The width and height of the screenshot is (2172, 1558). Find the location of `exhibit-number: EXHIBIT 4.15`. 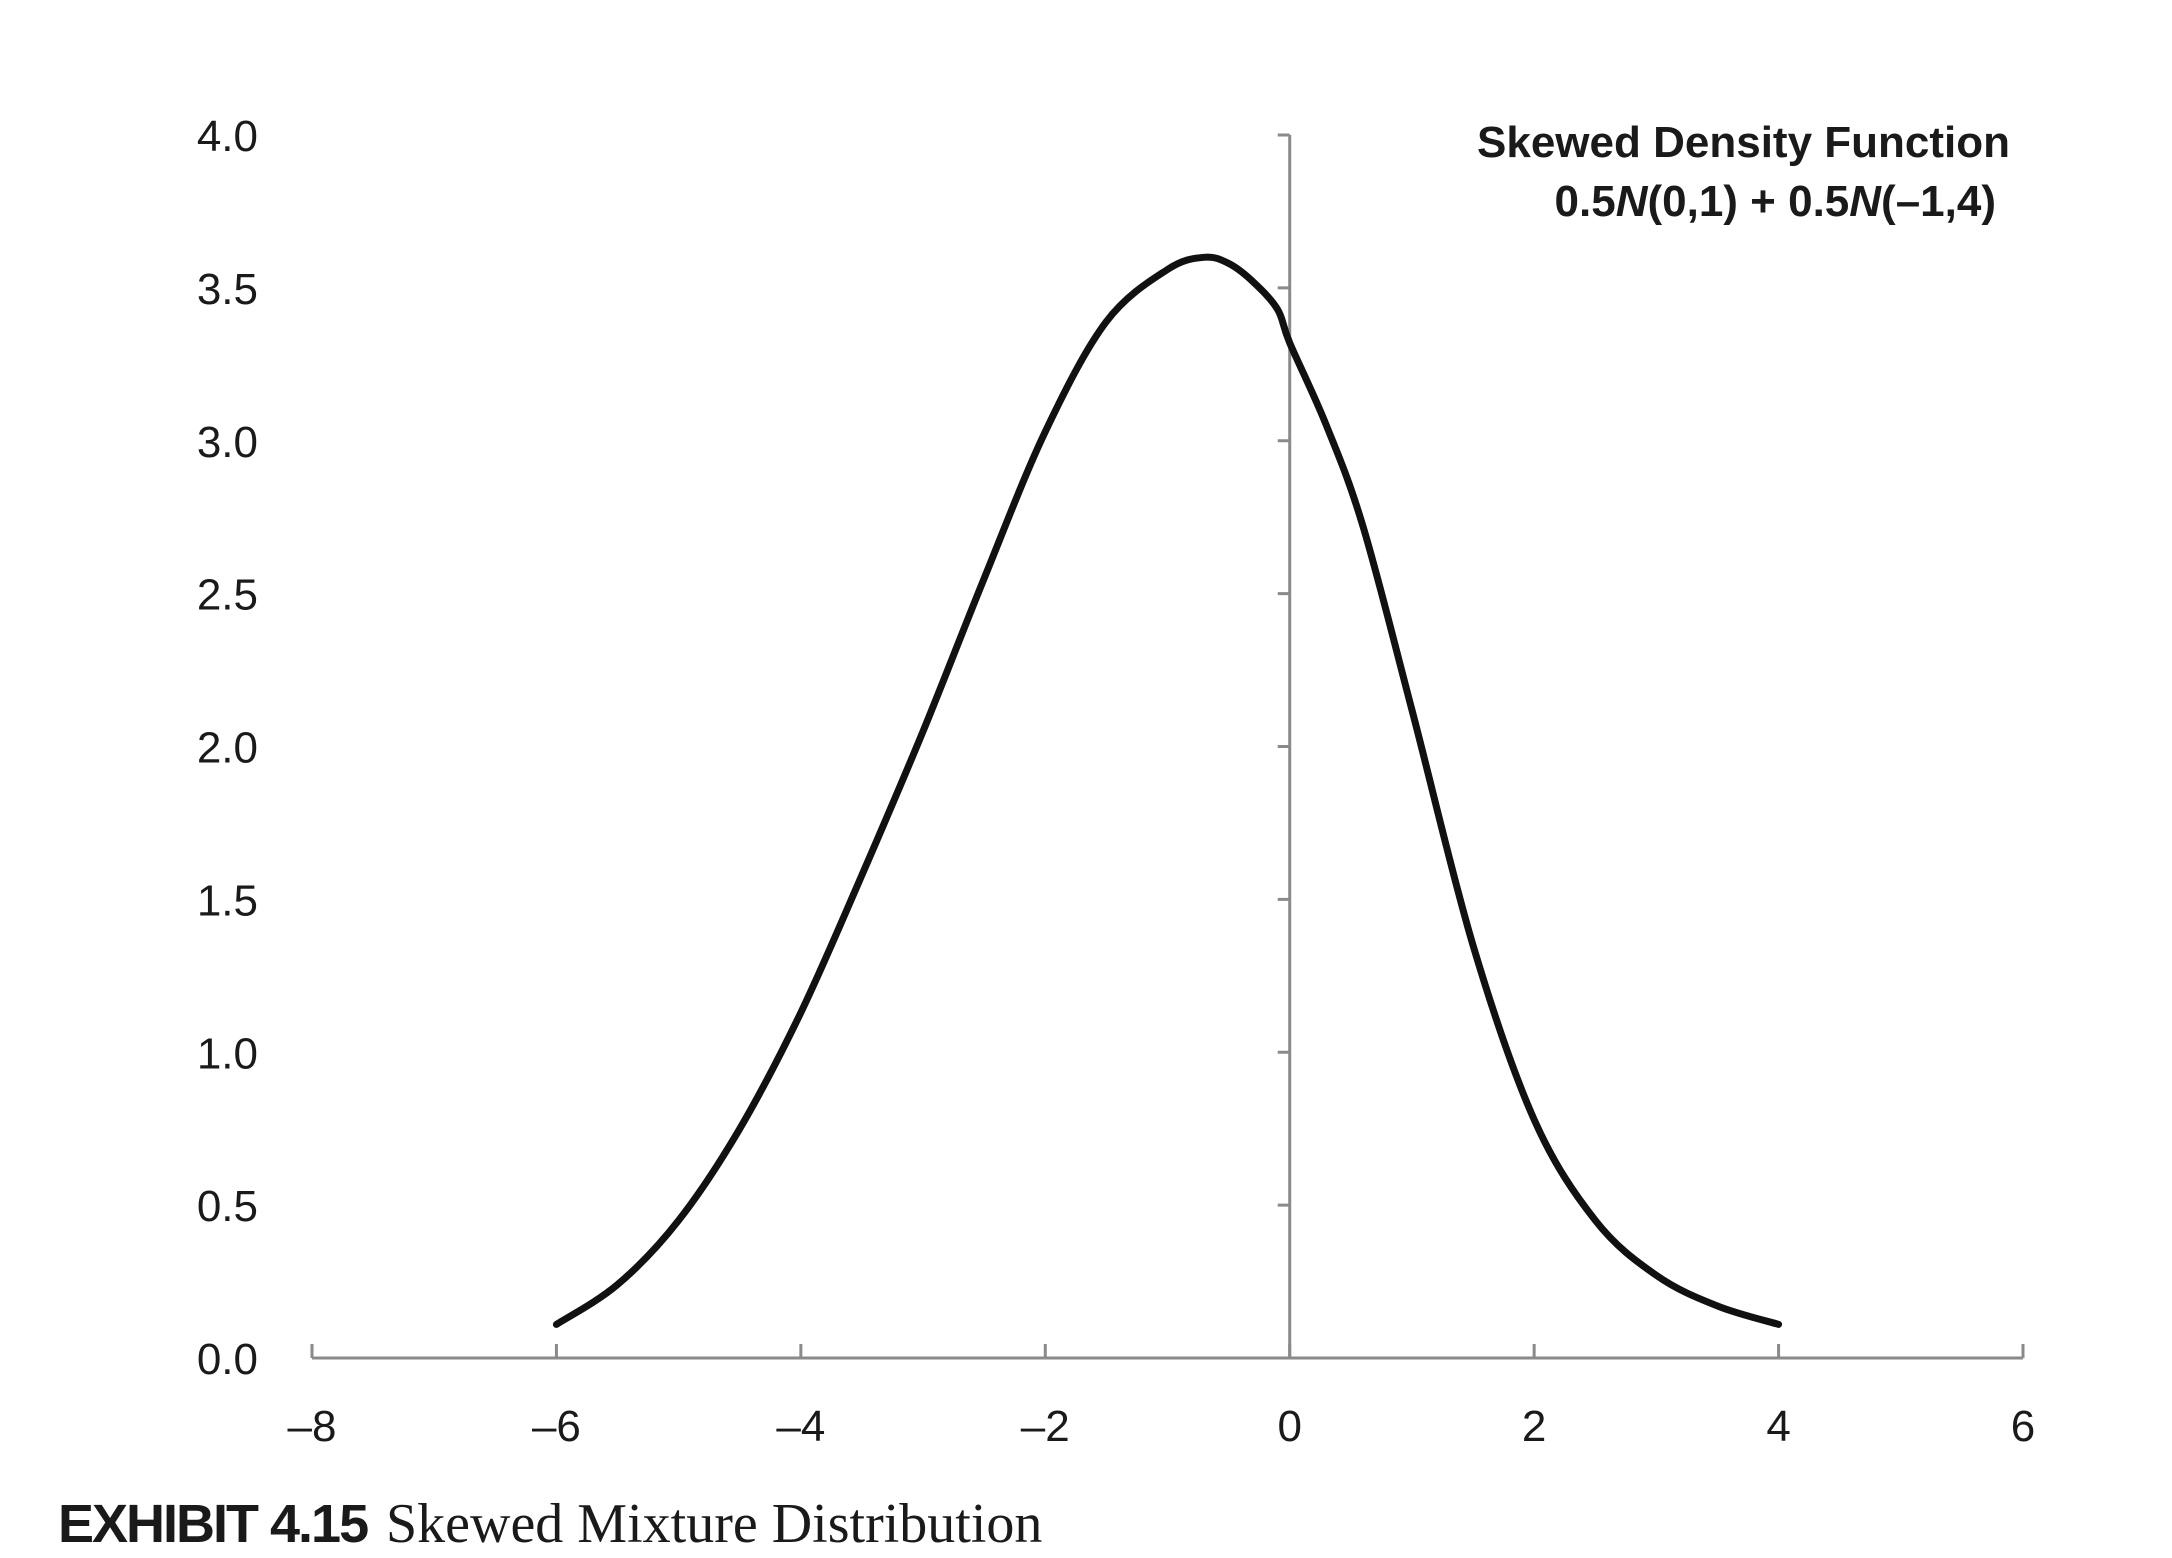

exhibit-number: EXHIBIT 4.15 is located at coordinates (213, 1524).